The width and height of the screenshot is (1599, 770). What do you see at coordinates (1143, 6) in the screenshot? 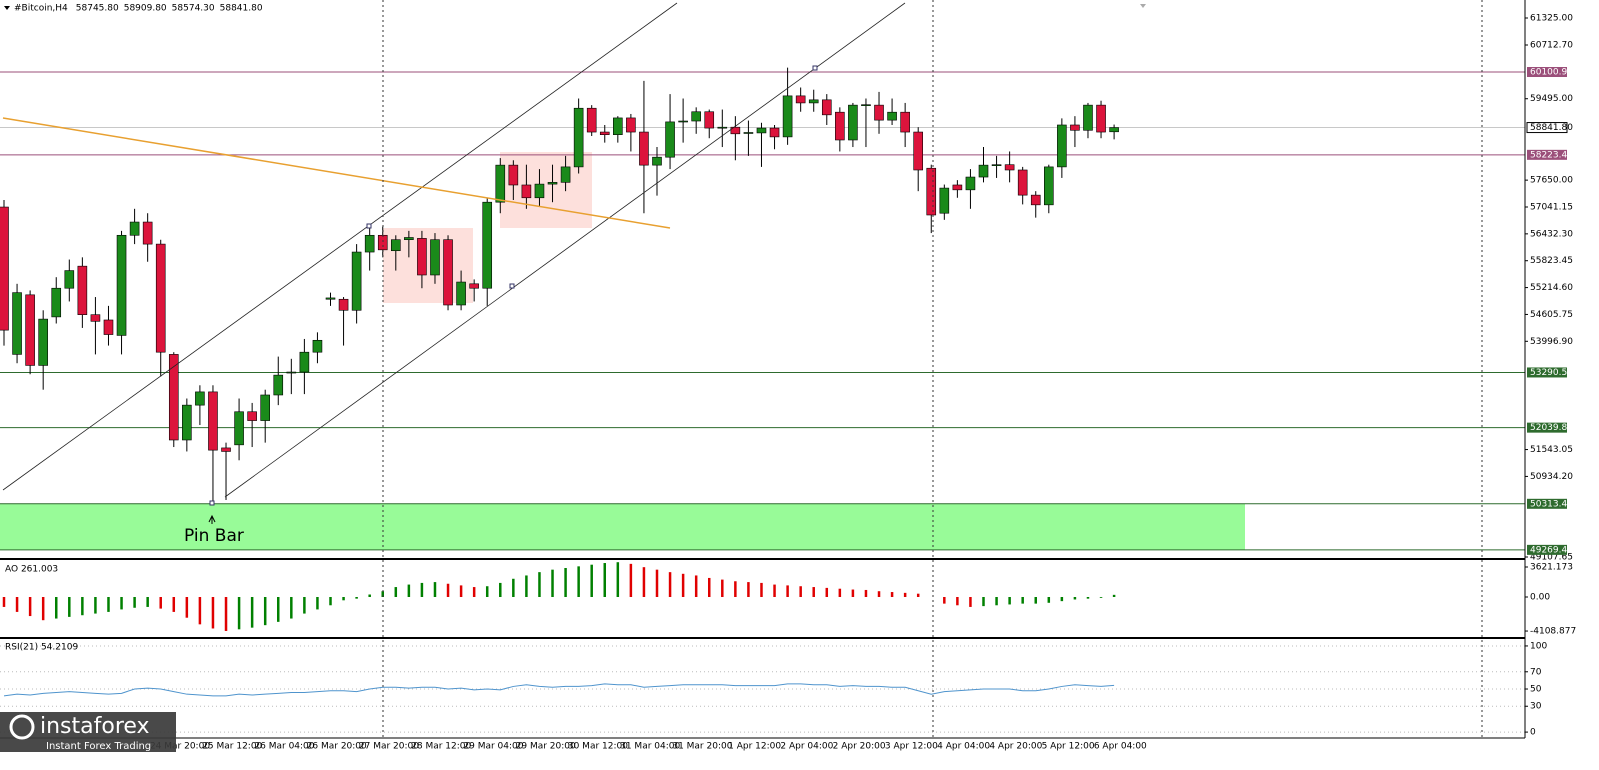
I see `shift-marker` at bounding box center [1143, 6].